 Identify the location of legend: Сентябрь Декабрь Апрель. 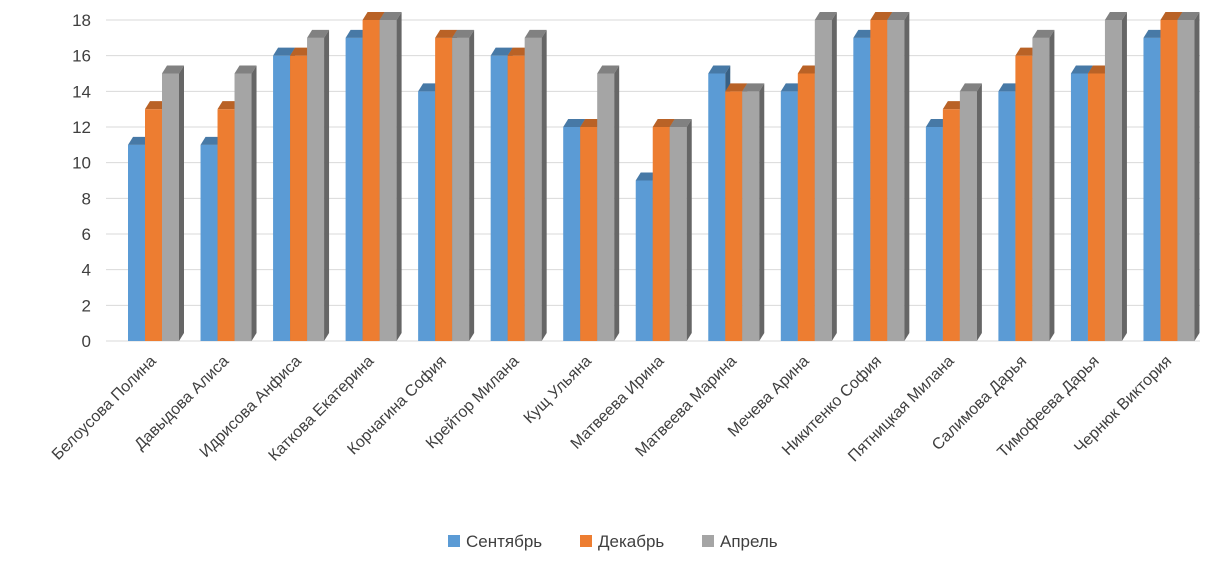
(613, 541).